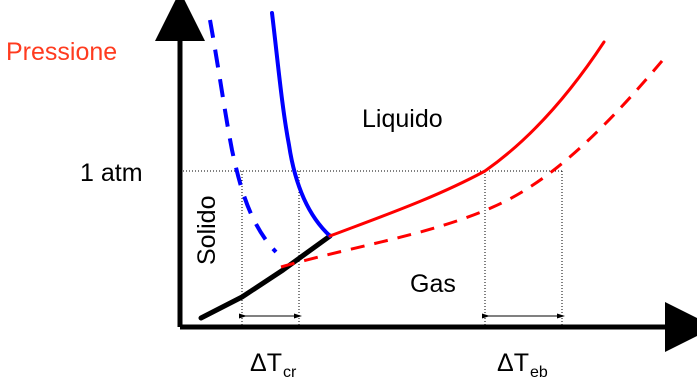  Describe the element at coordinates (265, 277) in the screenshot. I see `solid-gas-curve` at that location.